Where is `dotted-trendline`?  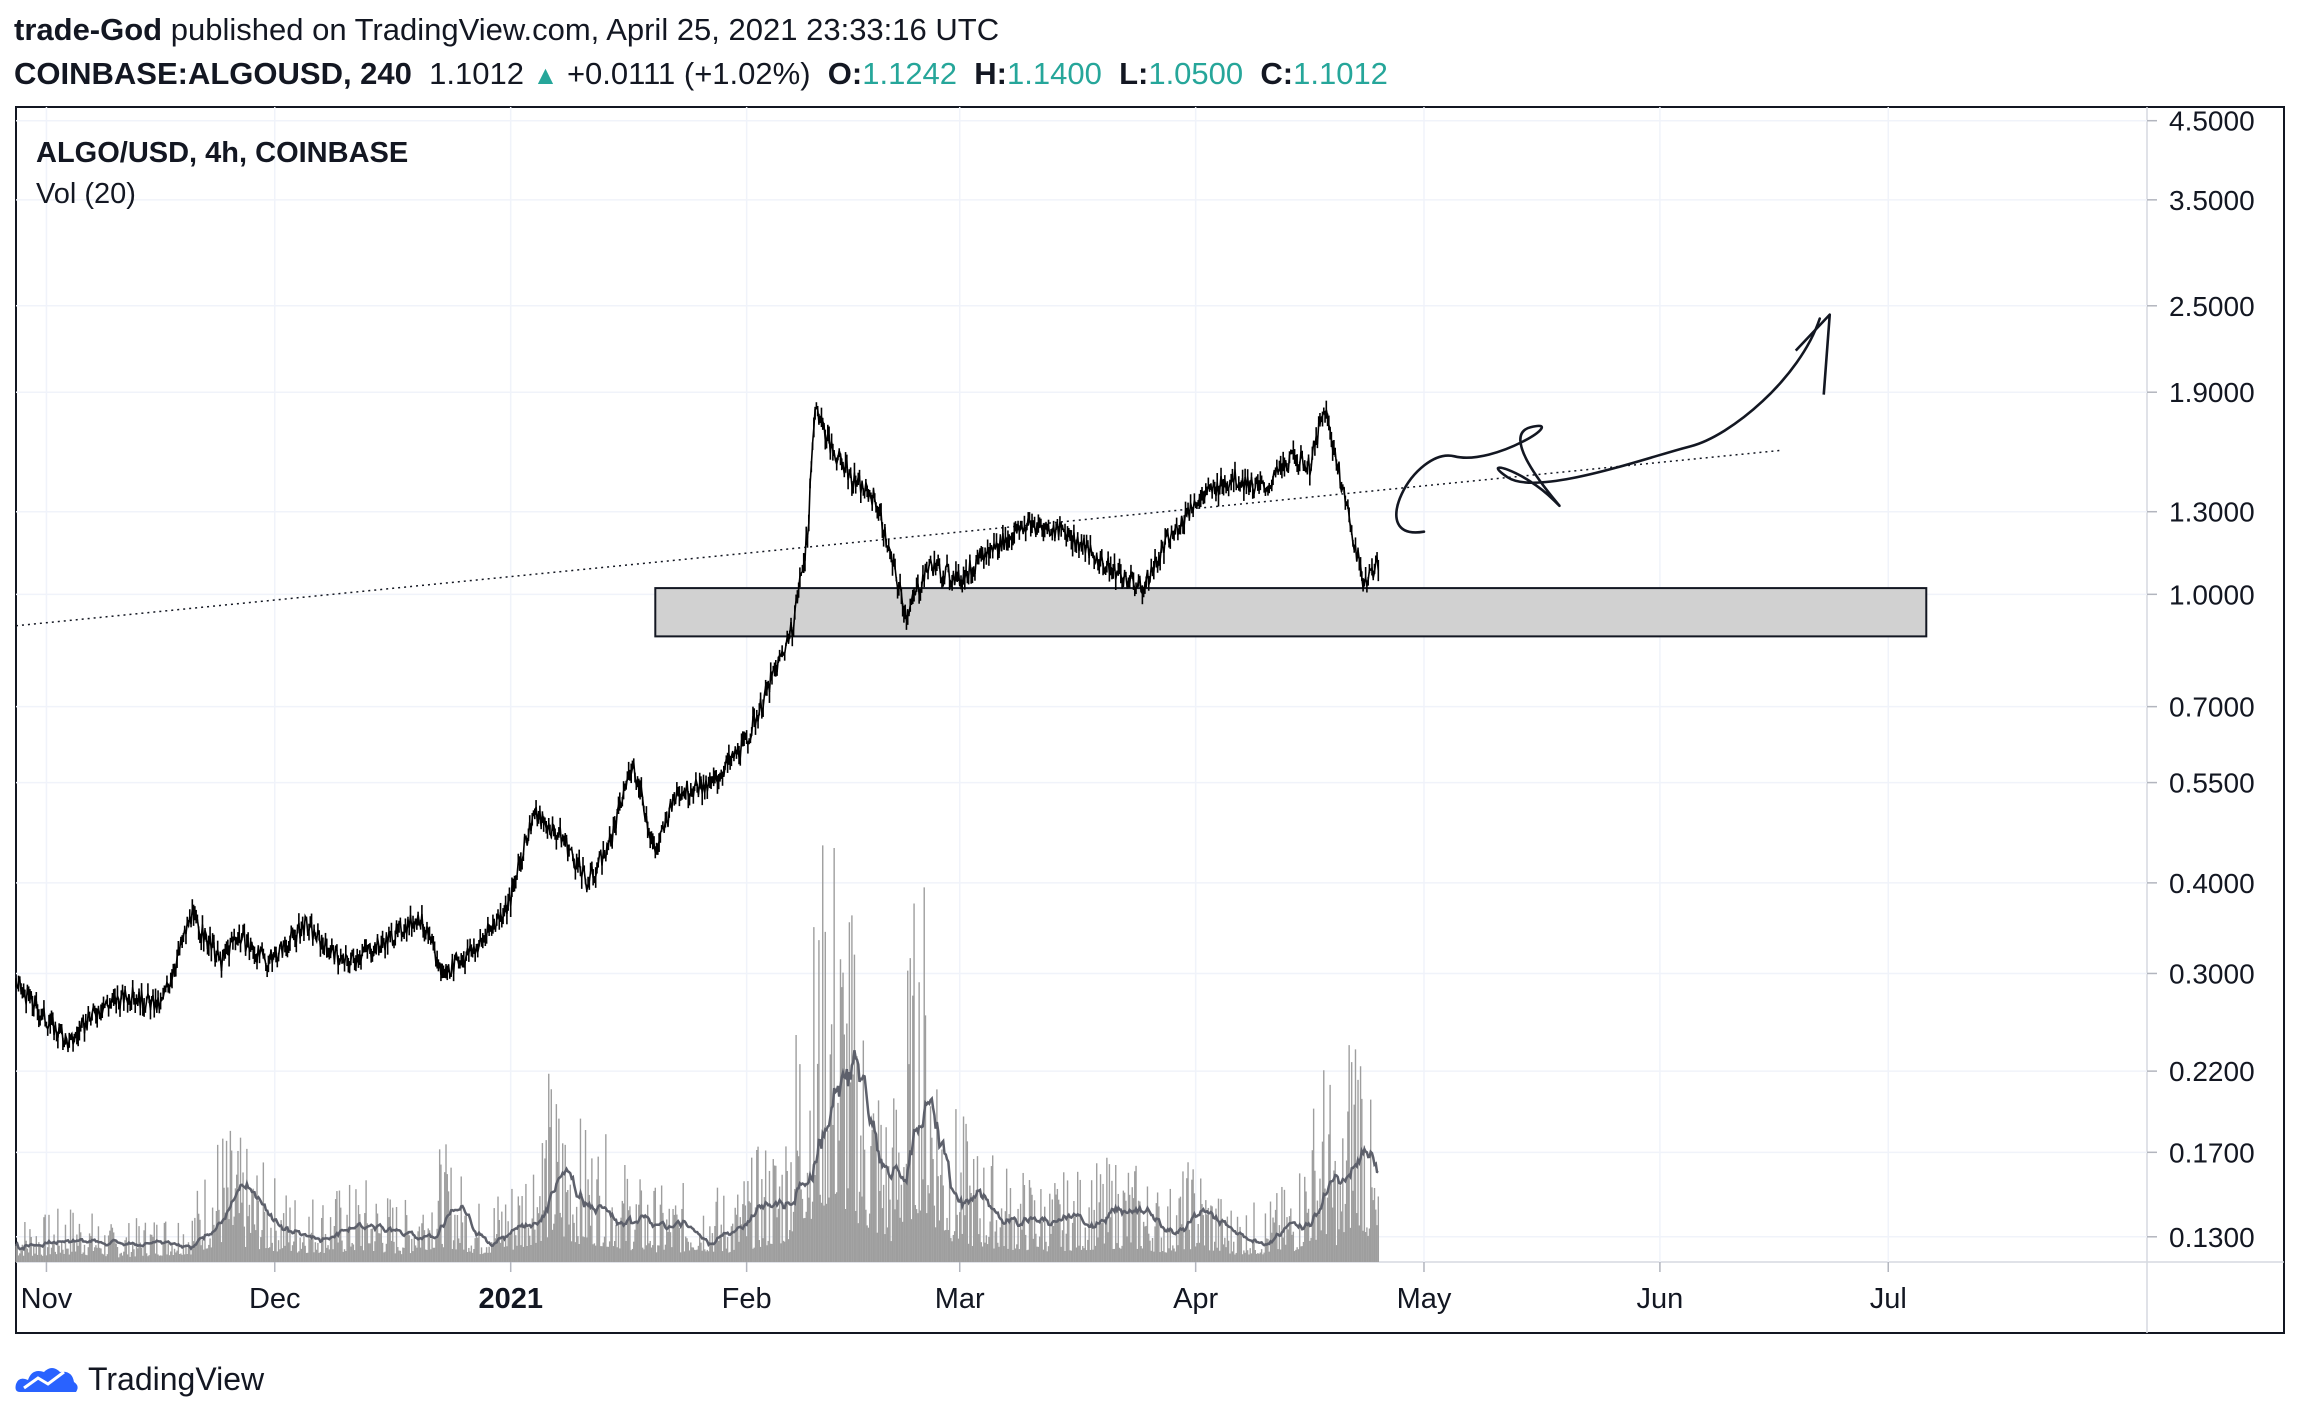 dotted-trendline is located at coordinates (898, 538).